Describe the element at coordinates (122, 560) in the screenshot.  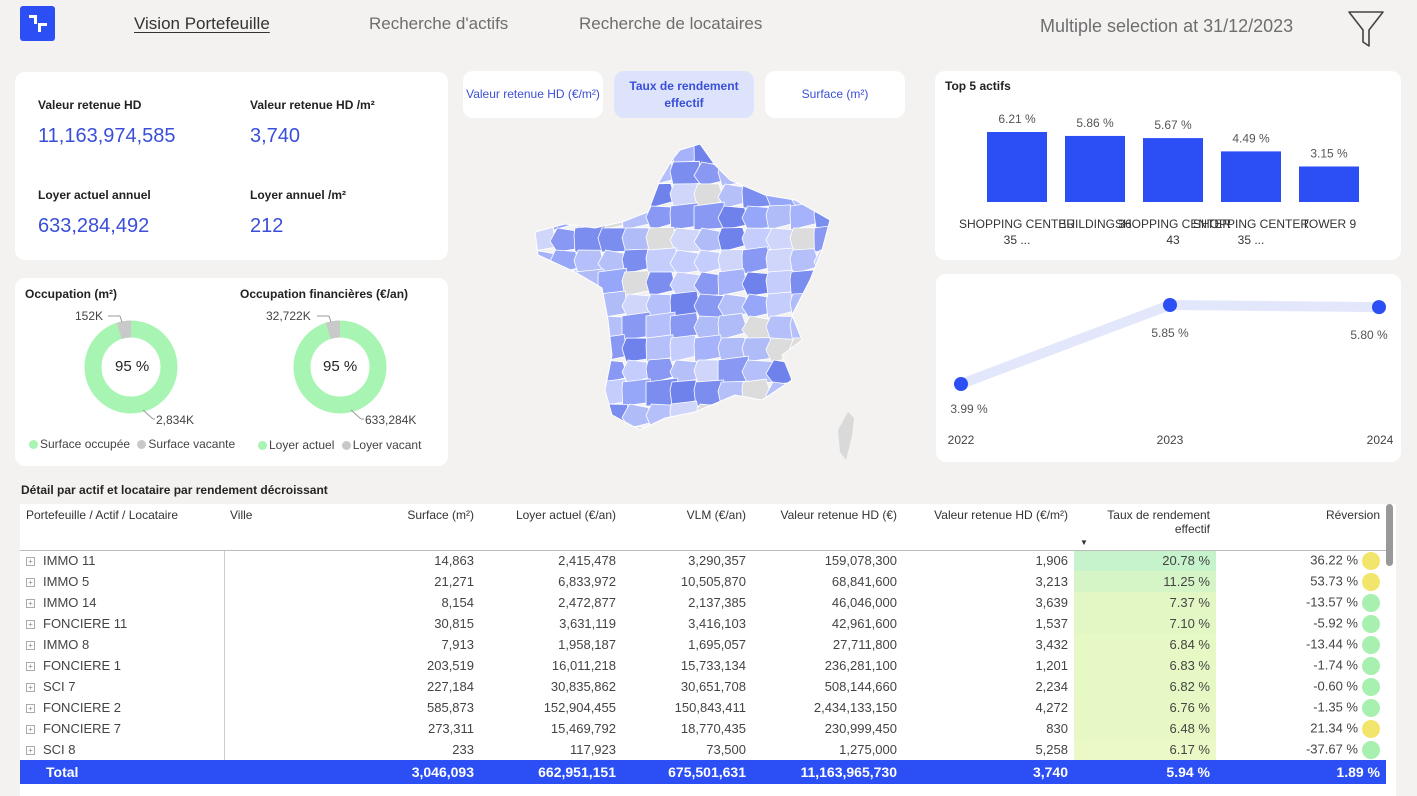
I see `cell-0: + IMMO 11` at that location.